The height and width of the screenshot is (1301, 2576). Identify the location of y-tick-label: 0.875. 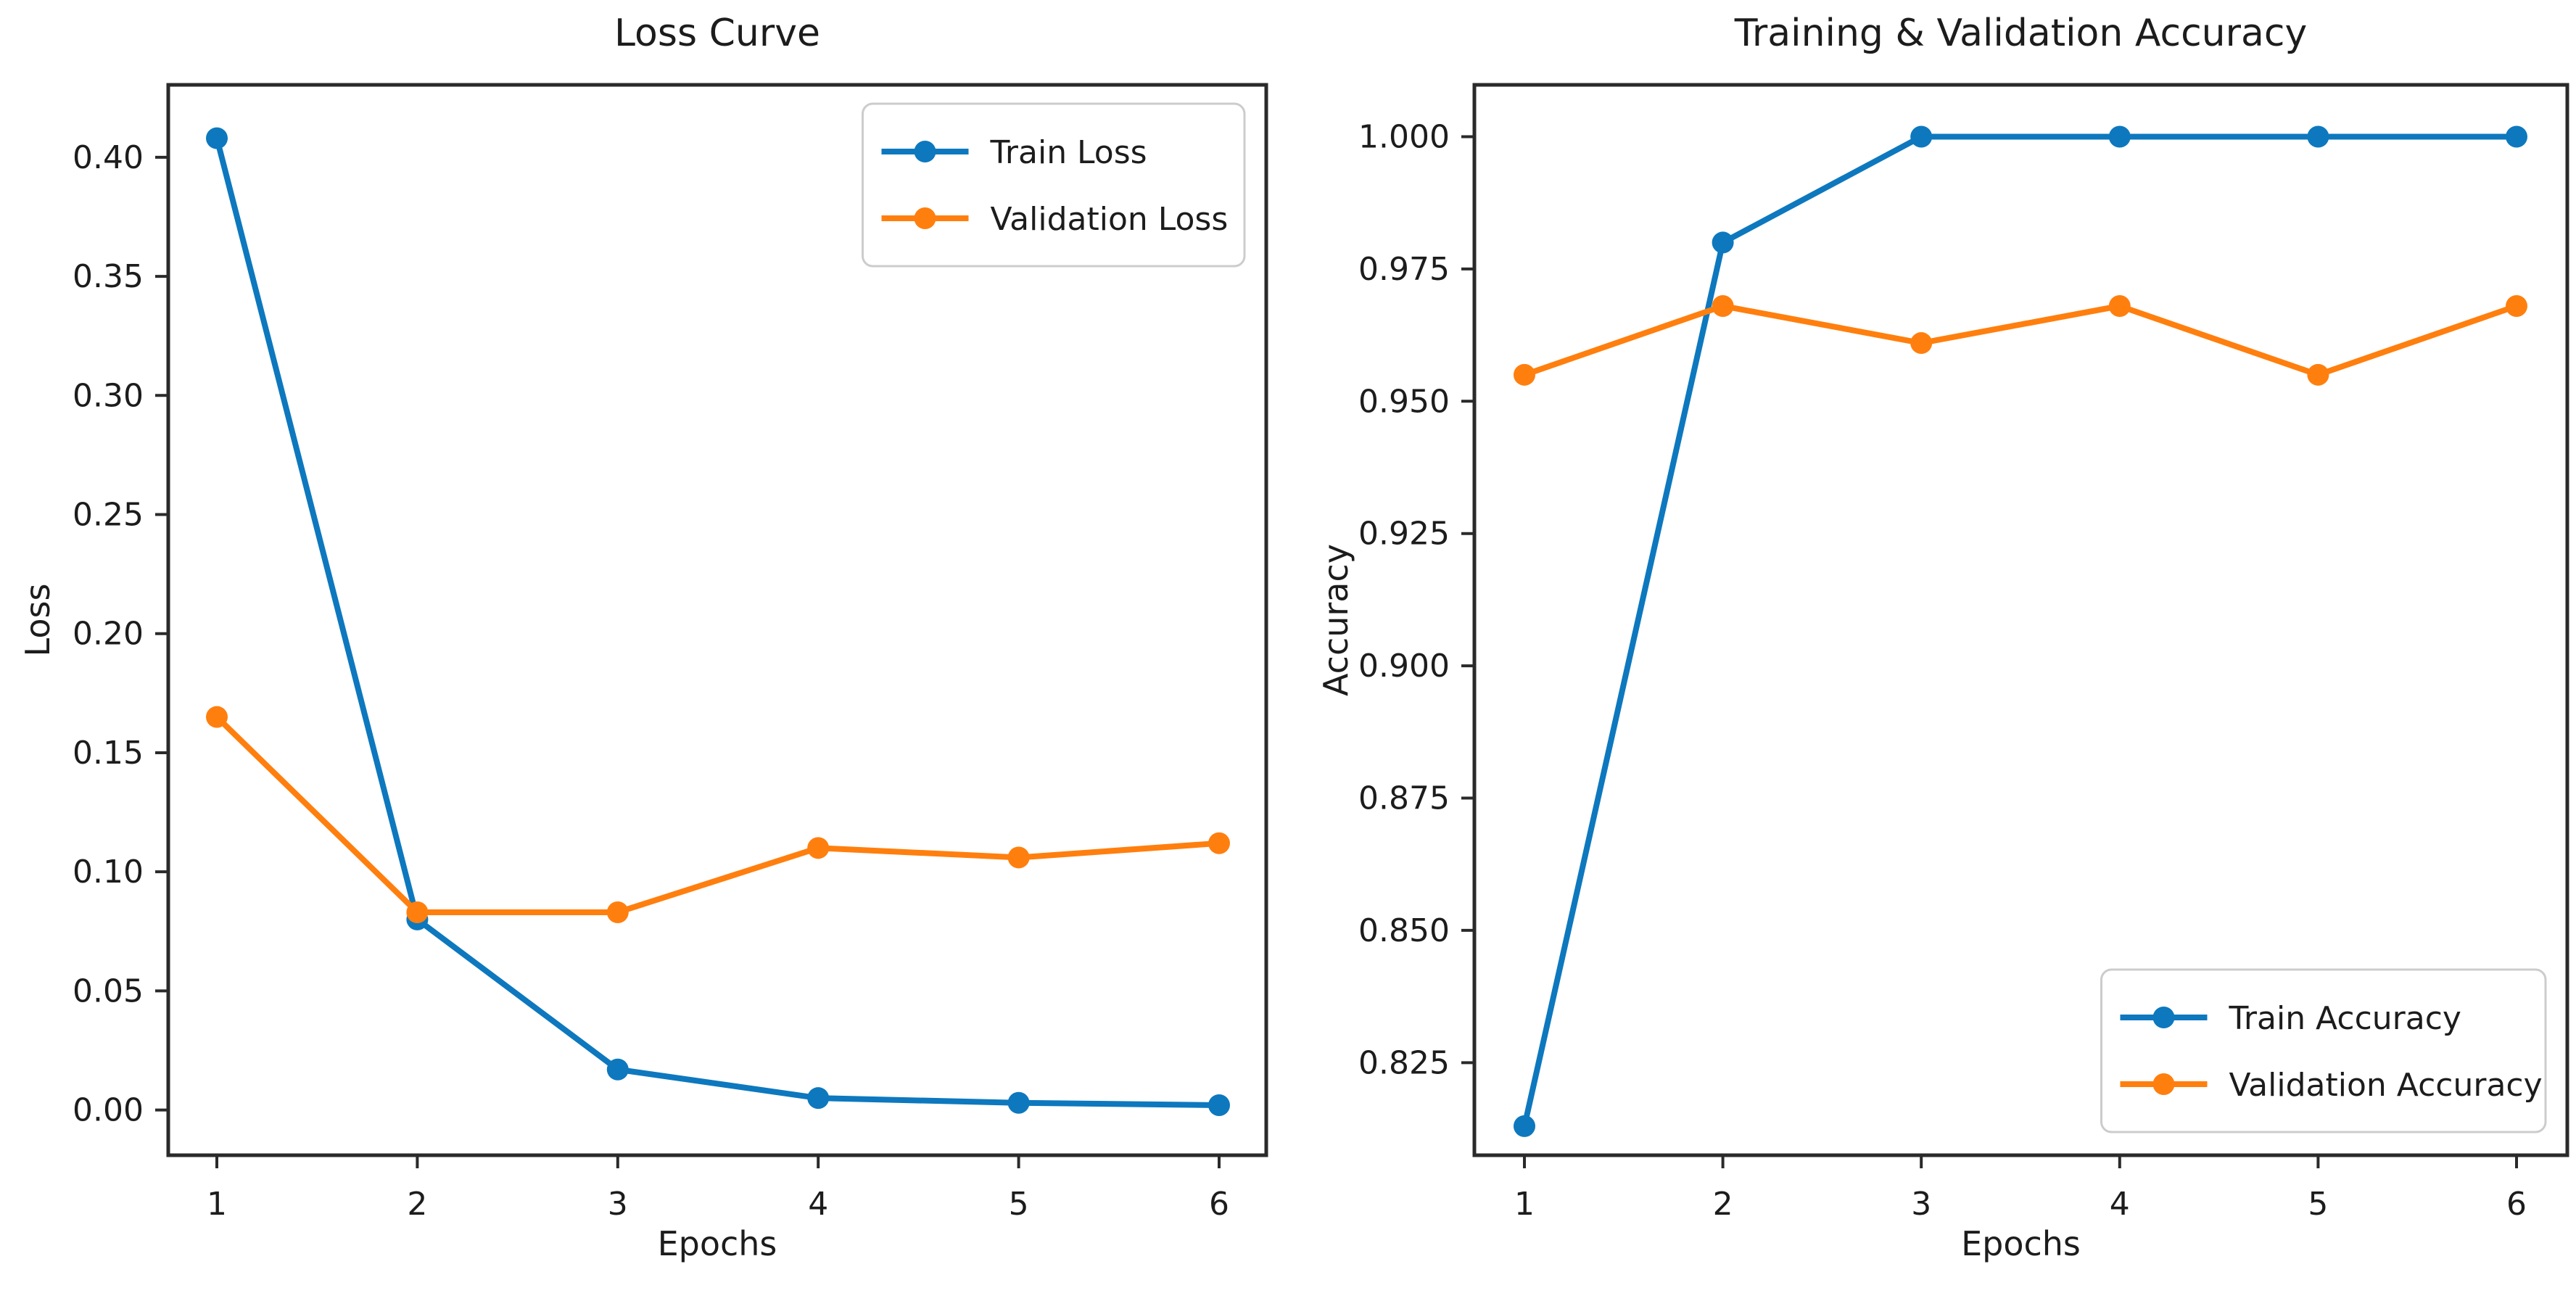
(1404, 799).